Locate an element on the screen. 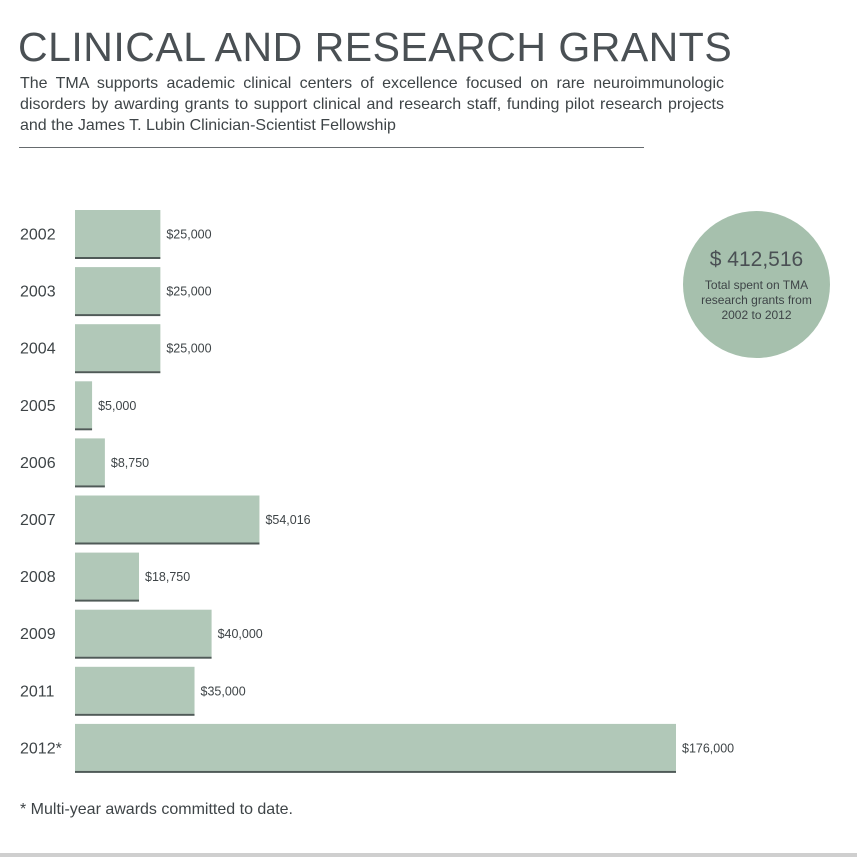 The width and height of the screenshot is (857, 857). bar-2008 is located at coordinates (107, 576).